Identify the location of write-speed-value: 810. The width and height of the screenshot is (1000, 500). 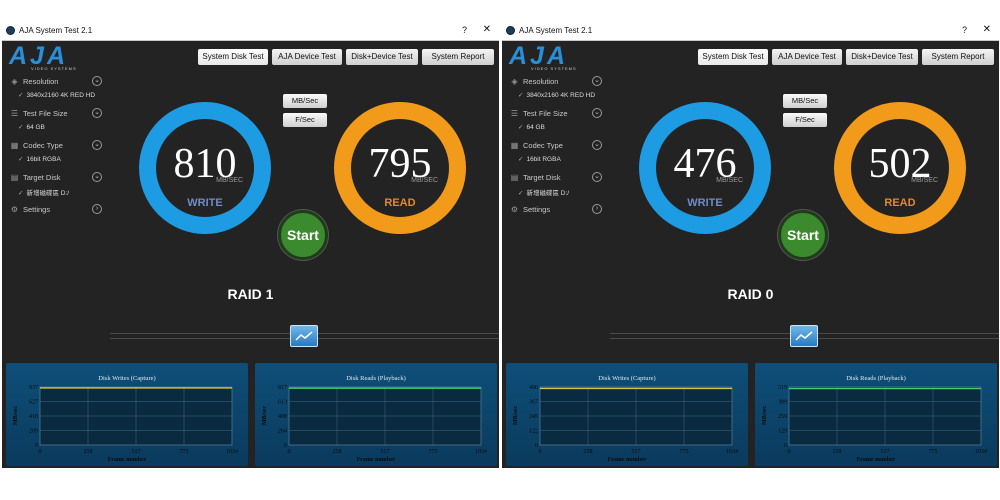
(205, 164).